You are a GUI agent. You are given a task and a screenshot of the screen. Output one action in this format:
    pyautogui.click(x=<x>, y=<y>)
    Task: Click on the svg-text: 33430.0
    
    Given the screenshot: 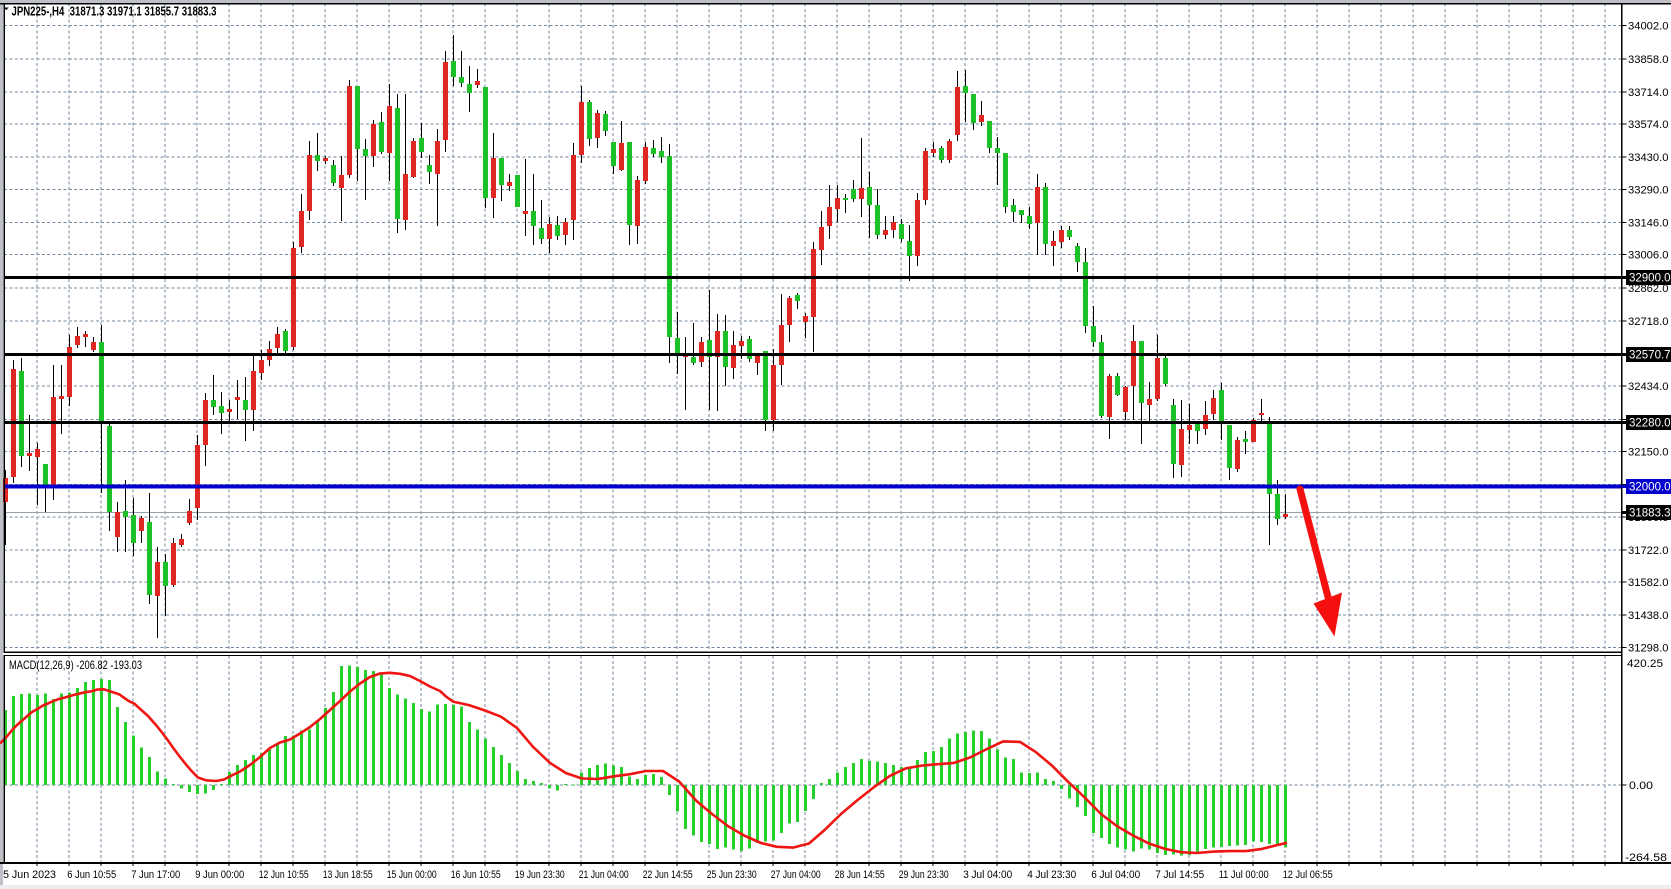 What is the action you would take?
    pyautogui.click(x=1648, y=158)
    